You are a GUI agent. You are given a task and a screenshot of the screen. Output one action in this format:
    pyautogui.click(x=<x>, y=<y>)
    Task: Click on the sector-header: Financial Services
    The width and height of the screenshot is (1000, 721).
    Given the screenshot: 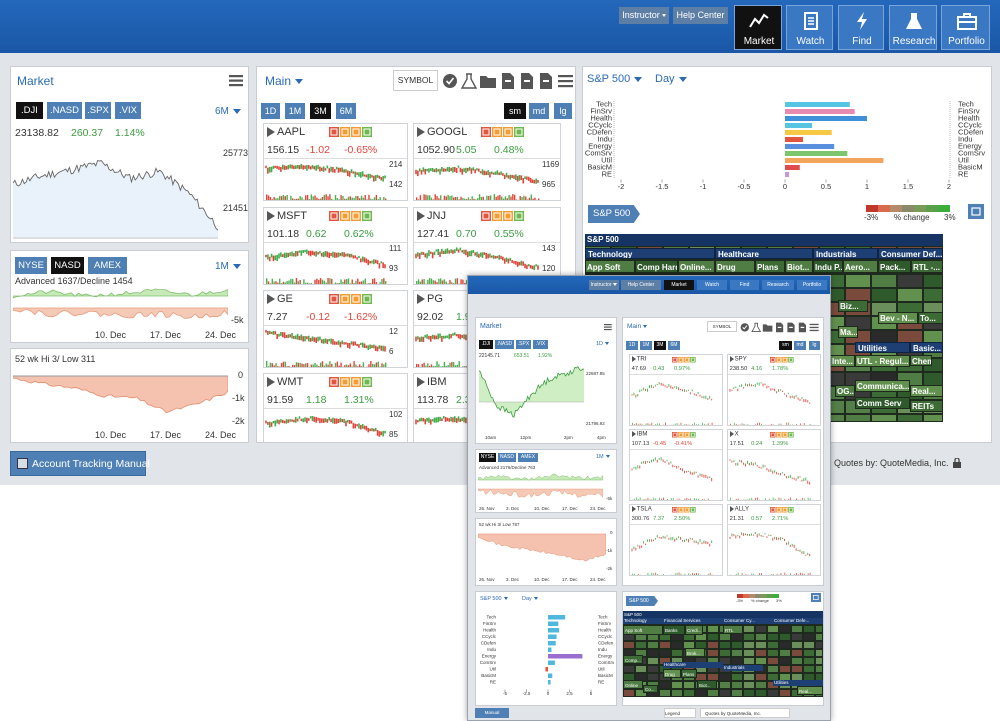 What is the action you would take?
    pyautogui.click(x=693, y=621)
    